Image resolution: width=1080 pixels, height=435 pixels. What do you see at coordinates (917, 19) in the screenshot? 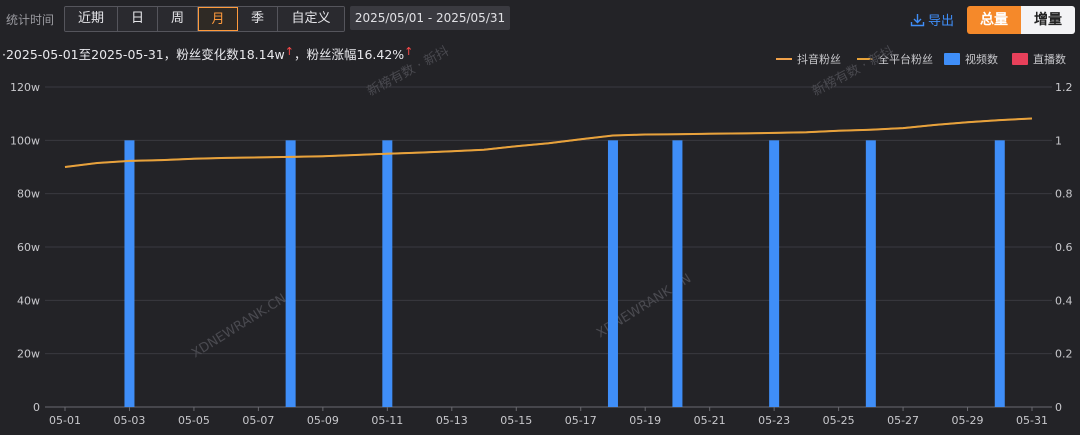
I see `download-icon` at bounding box center [917, 19].